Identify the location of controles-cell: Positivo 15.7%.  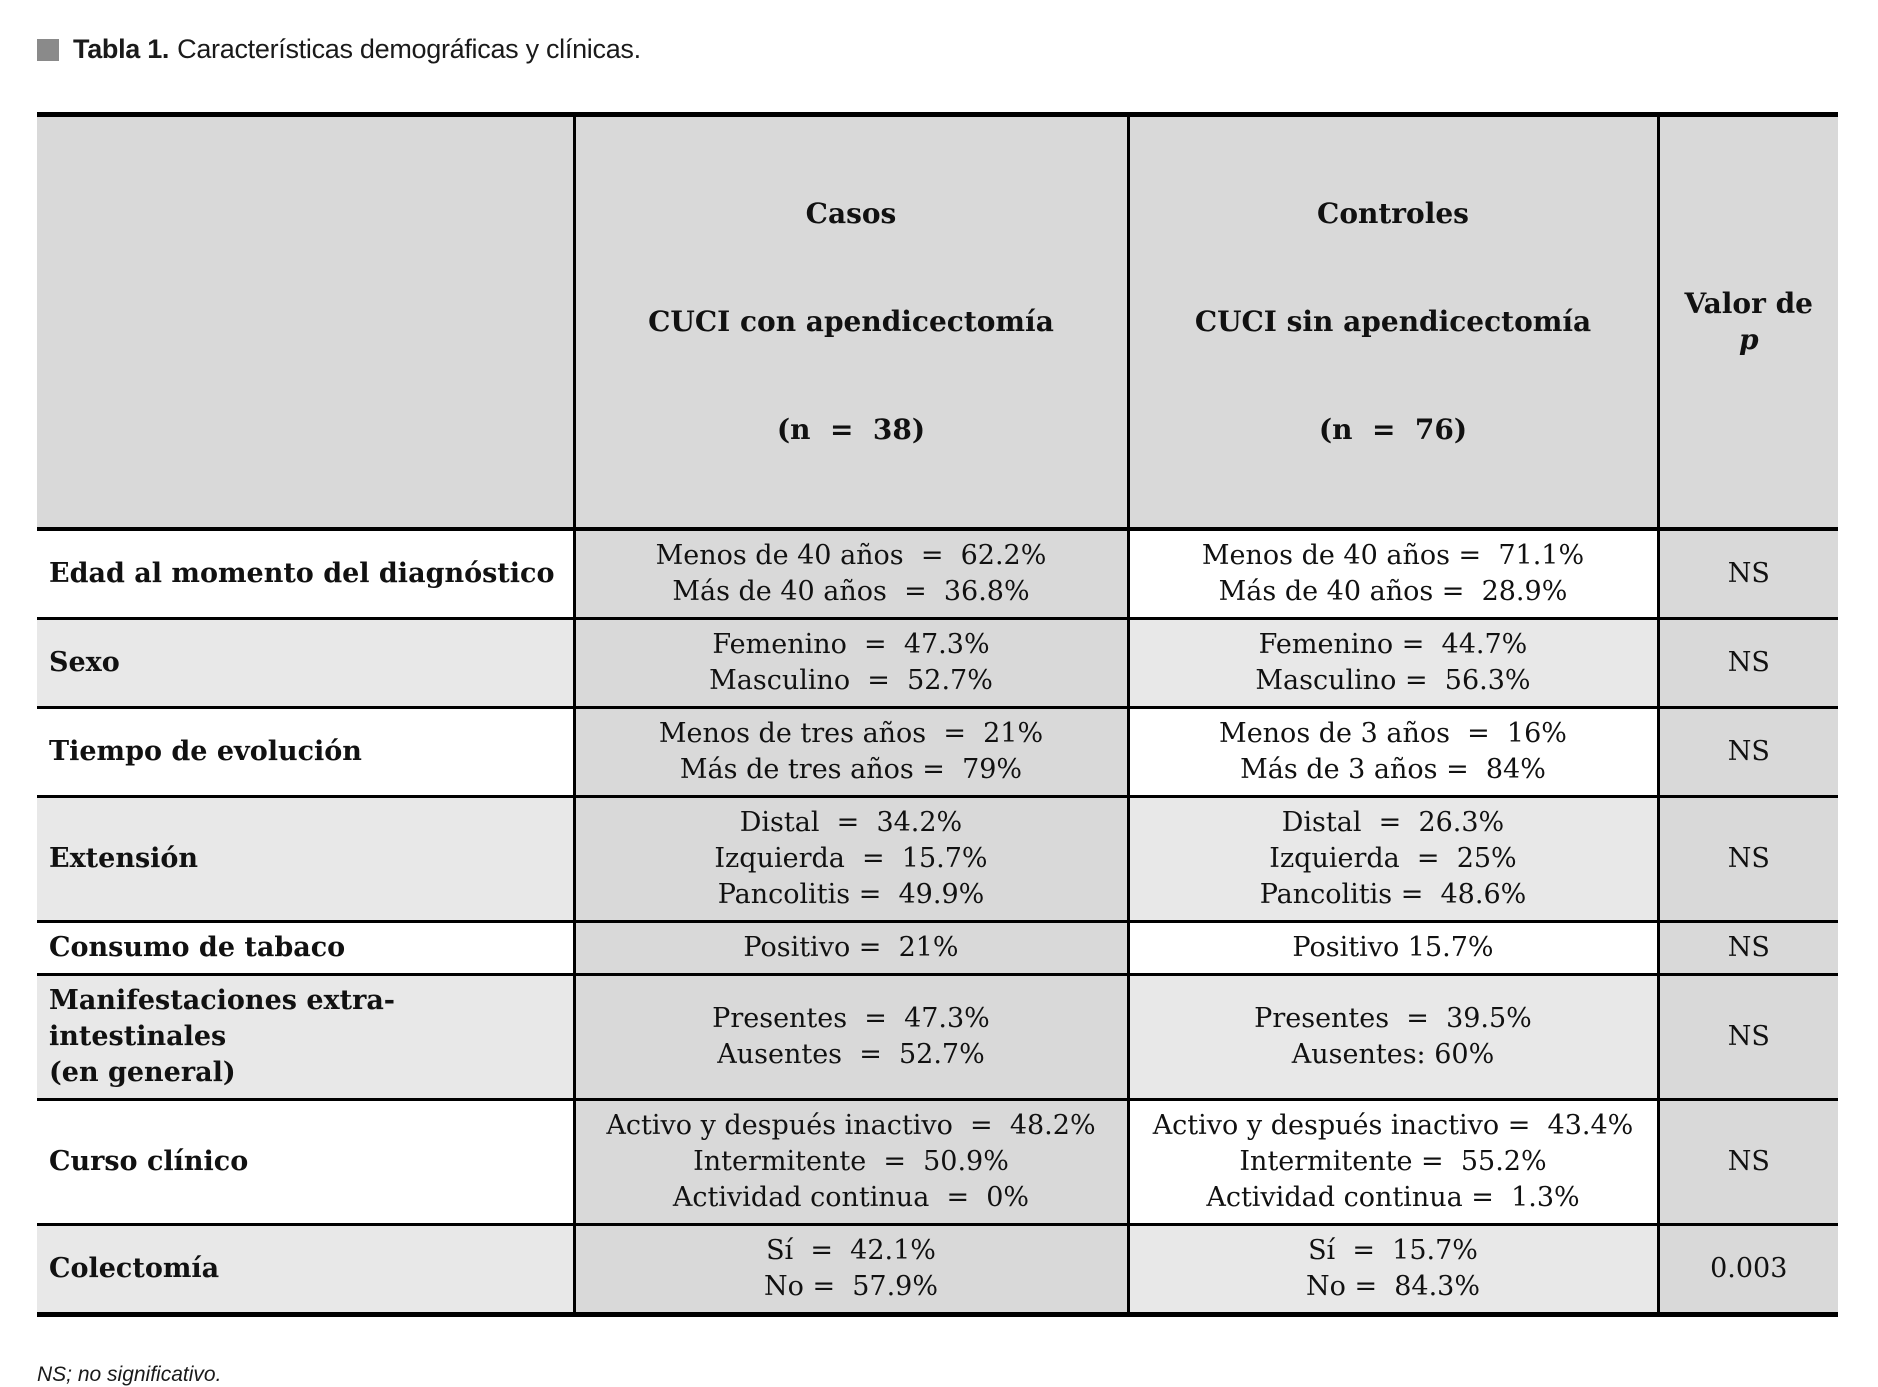
(1392, 947).